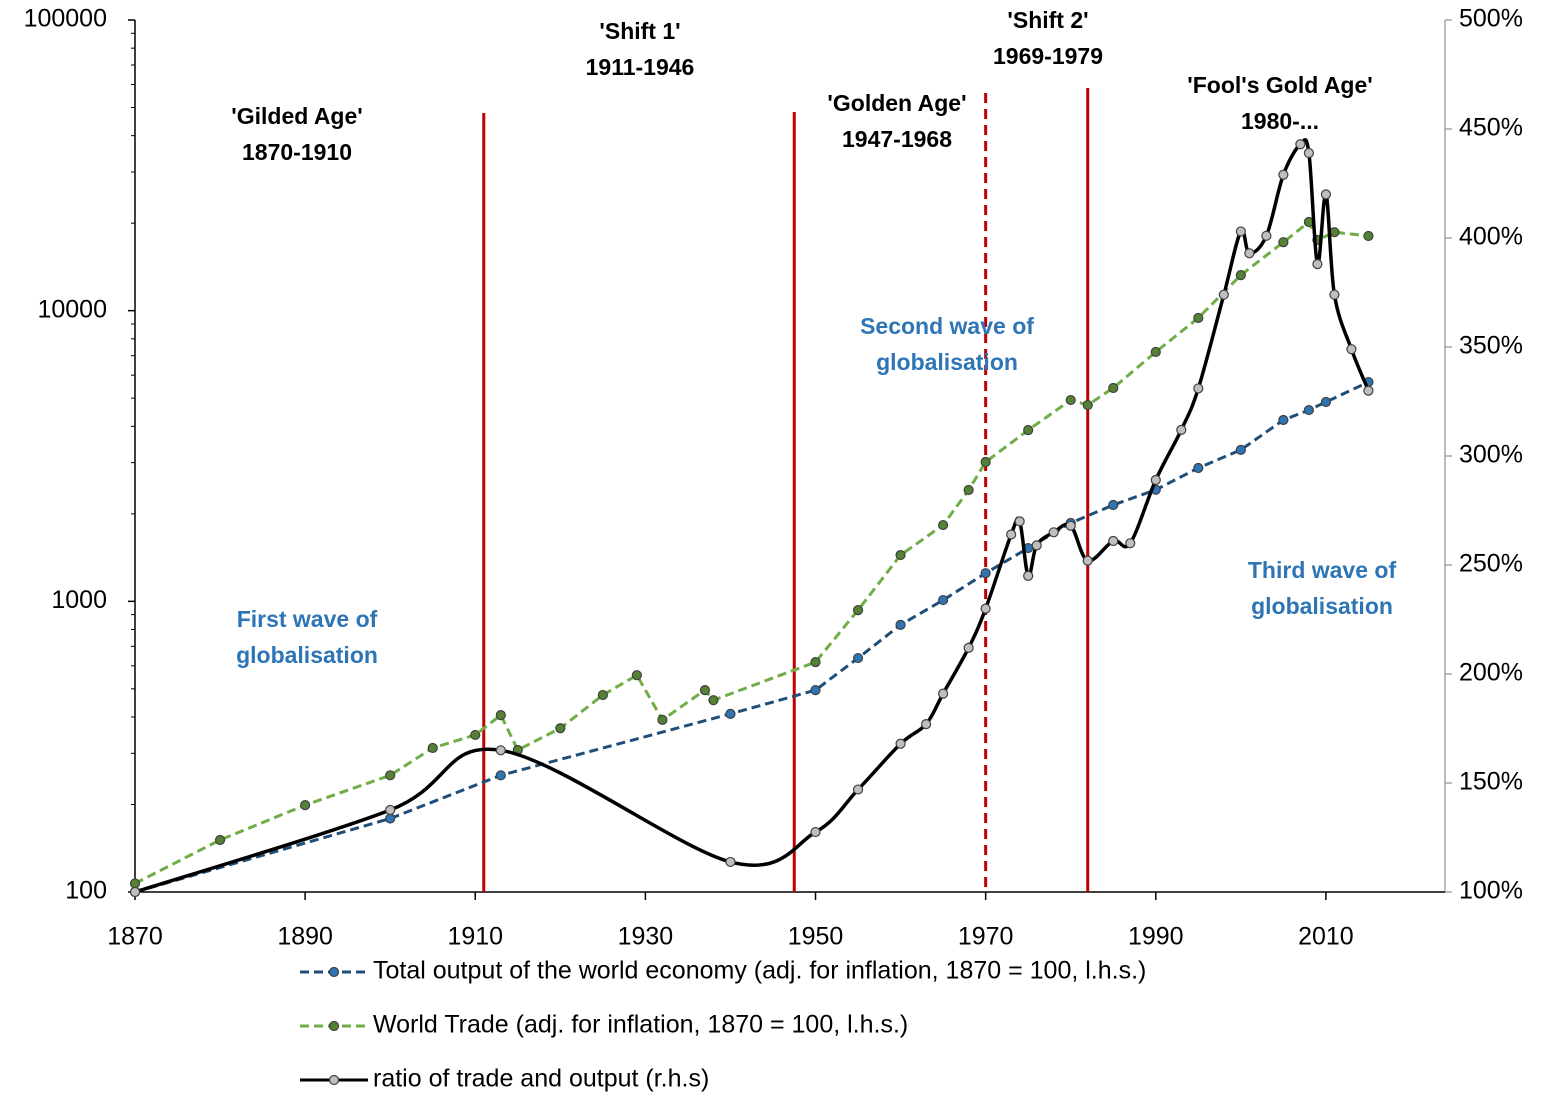 This screenshot has width=1561, height=1102. What do you see at coordinates (1280, 85) in the screenshot?
I see `annotation: 'Fool's Gold Age'` at bounding box center [1280, 85].